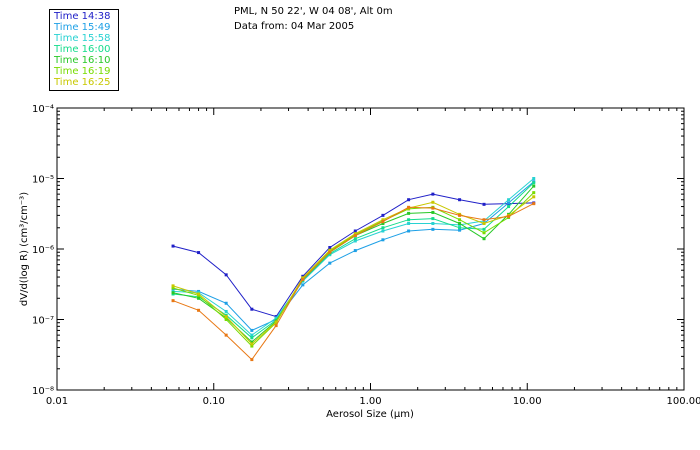 Image resolution: width=700 pixels, height=450 pixels. I want to click on legend-item: Time 16:00, so click(82, 49).